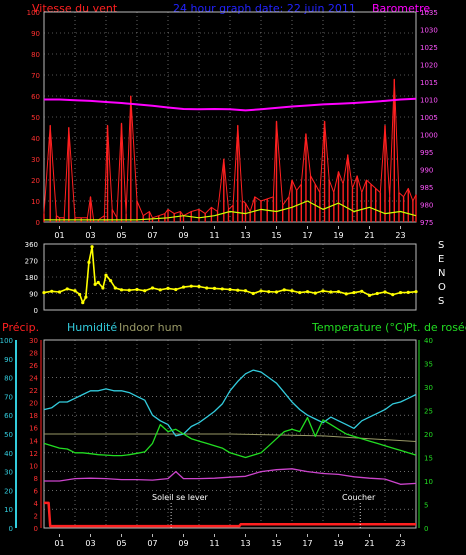 This screenshot has height=555, width=466. What do you see at coordinates (33, 354) in the screenshot?
I see `precip-axis-tick-label: 28` at bounding box center [33, 354].